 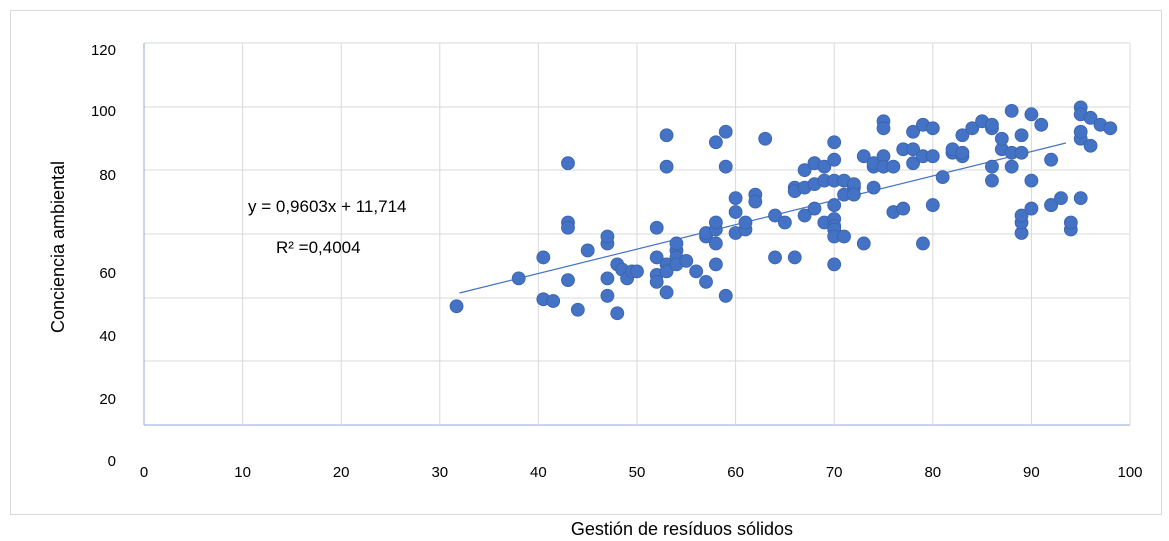 What do you see at coordinates (834, 472) in the screenshot?
I see `x-tick-label: 70` at bounding box center [834, 472].